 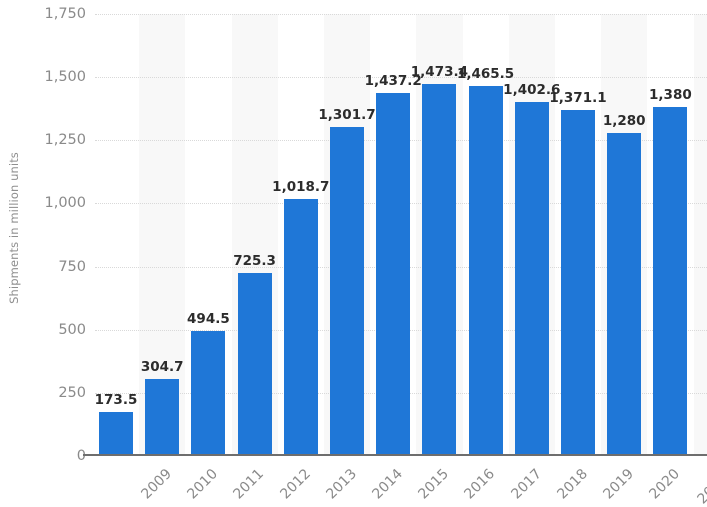 I want to click on y-axis-tick-1250: 1,250, so click(x=65, y=140).